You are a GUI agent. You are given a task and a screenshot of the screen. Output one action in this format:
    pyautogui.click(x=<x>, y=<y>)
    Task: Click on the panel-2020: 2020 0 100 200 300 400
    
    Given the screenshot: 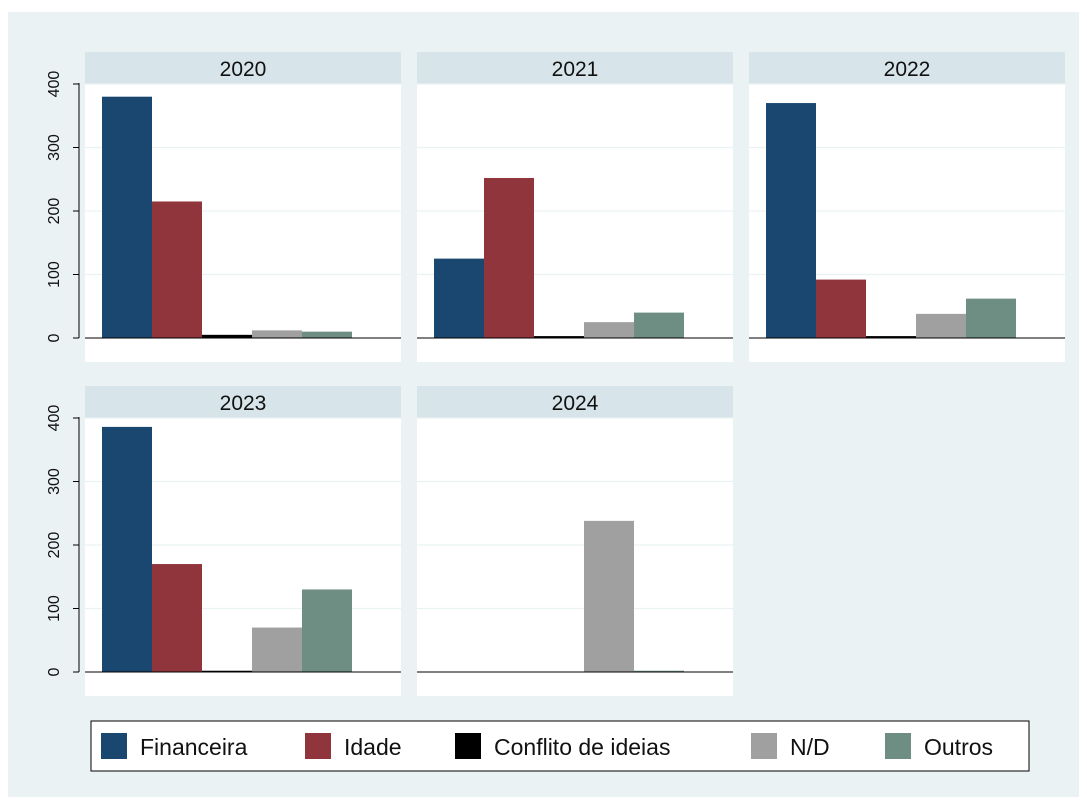 What is the action you would take?
    pyautogui.click(x=223, y=207)
    